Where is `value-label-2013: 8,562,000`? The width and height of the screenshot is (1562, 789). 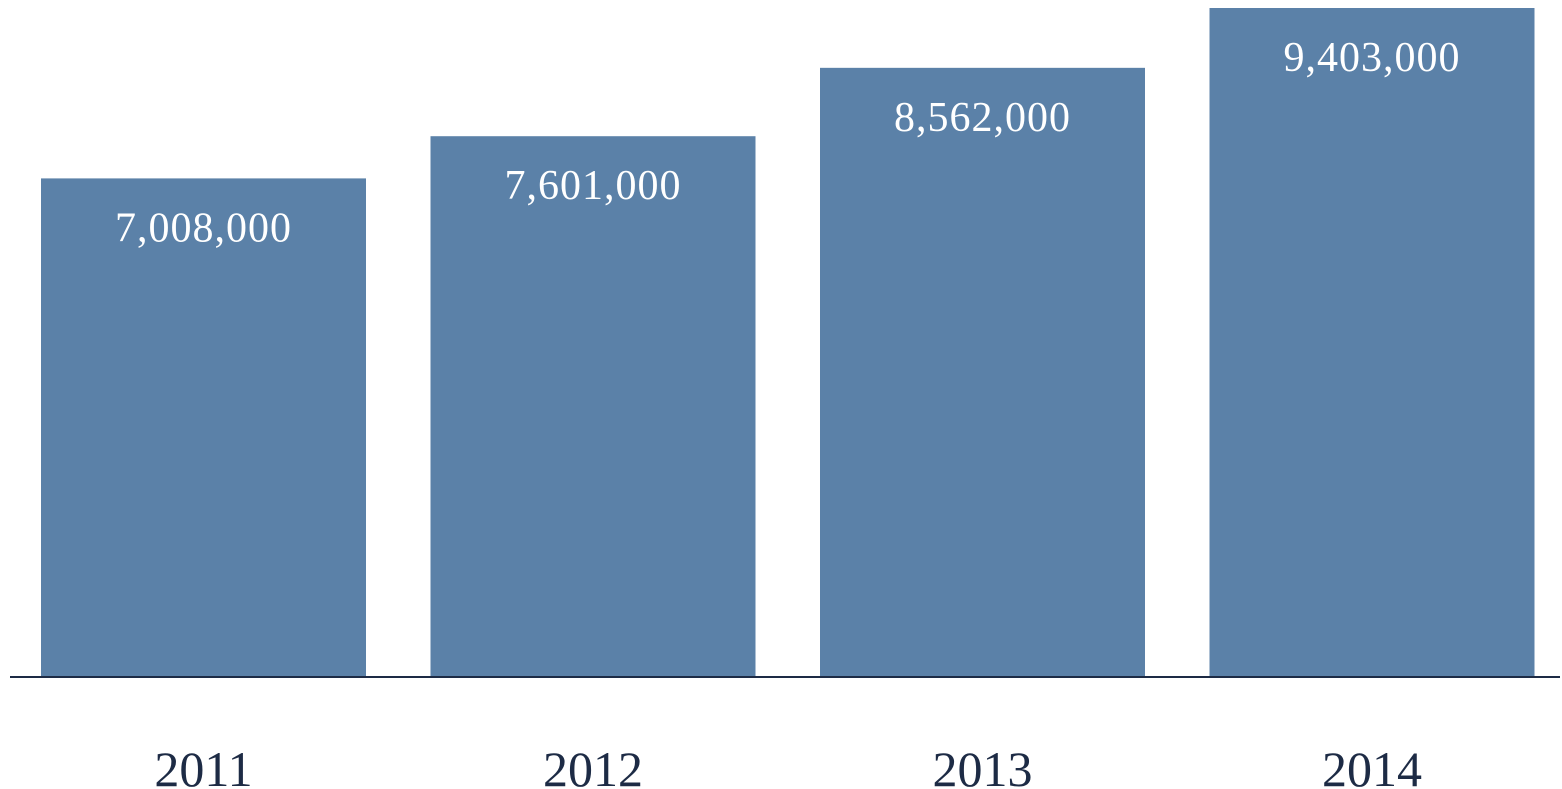
value-label-2013: 8,562,000 is located at coordinates (982, 118).